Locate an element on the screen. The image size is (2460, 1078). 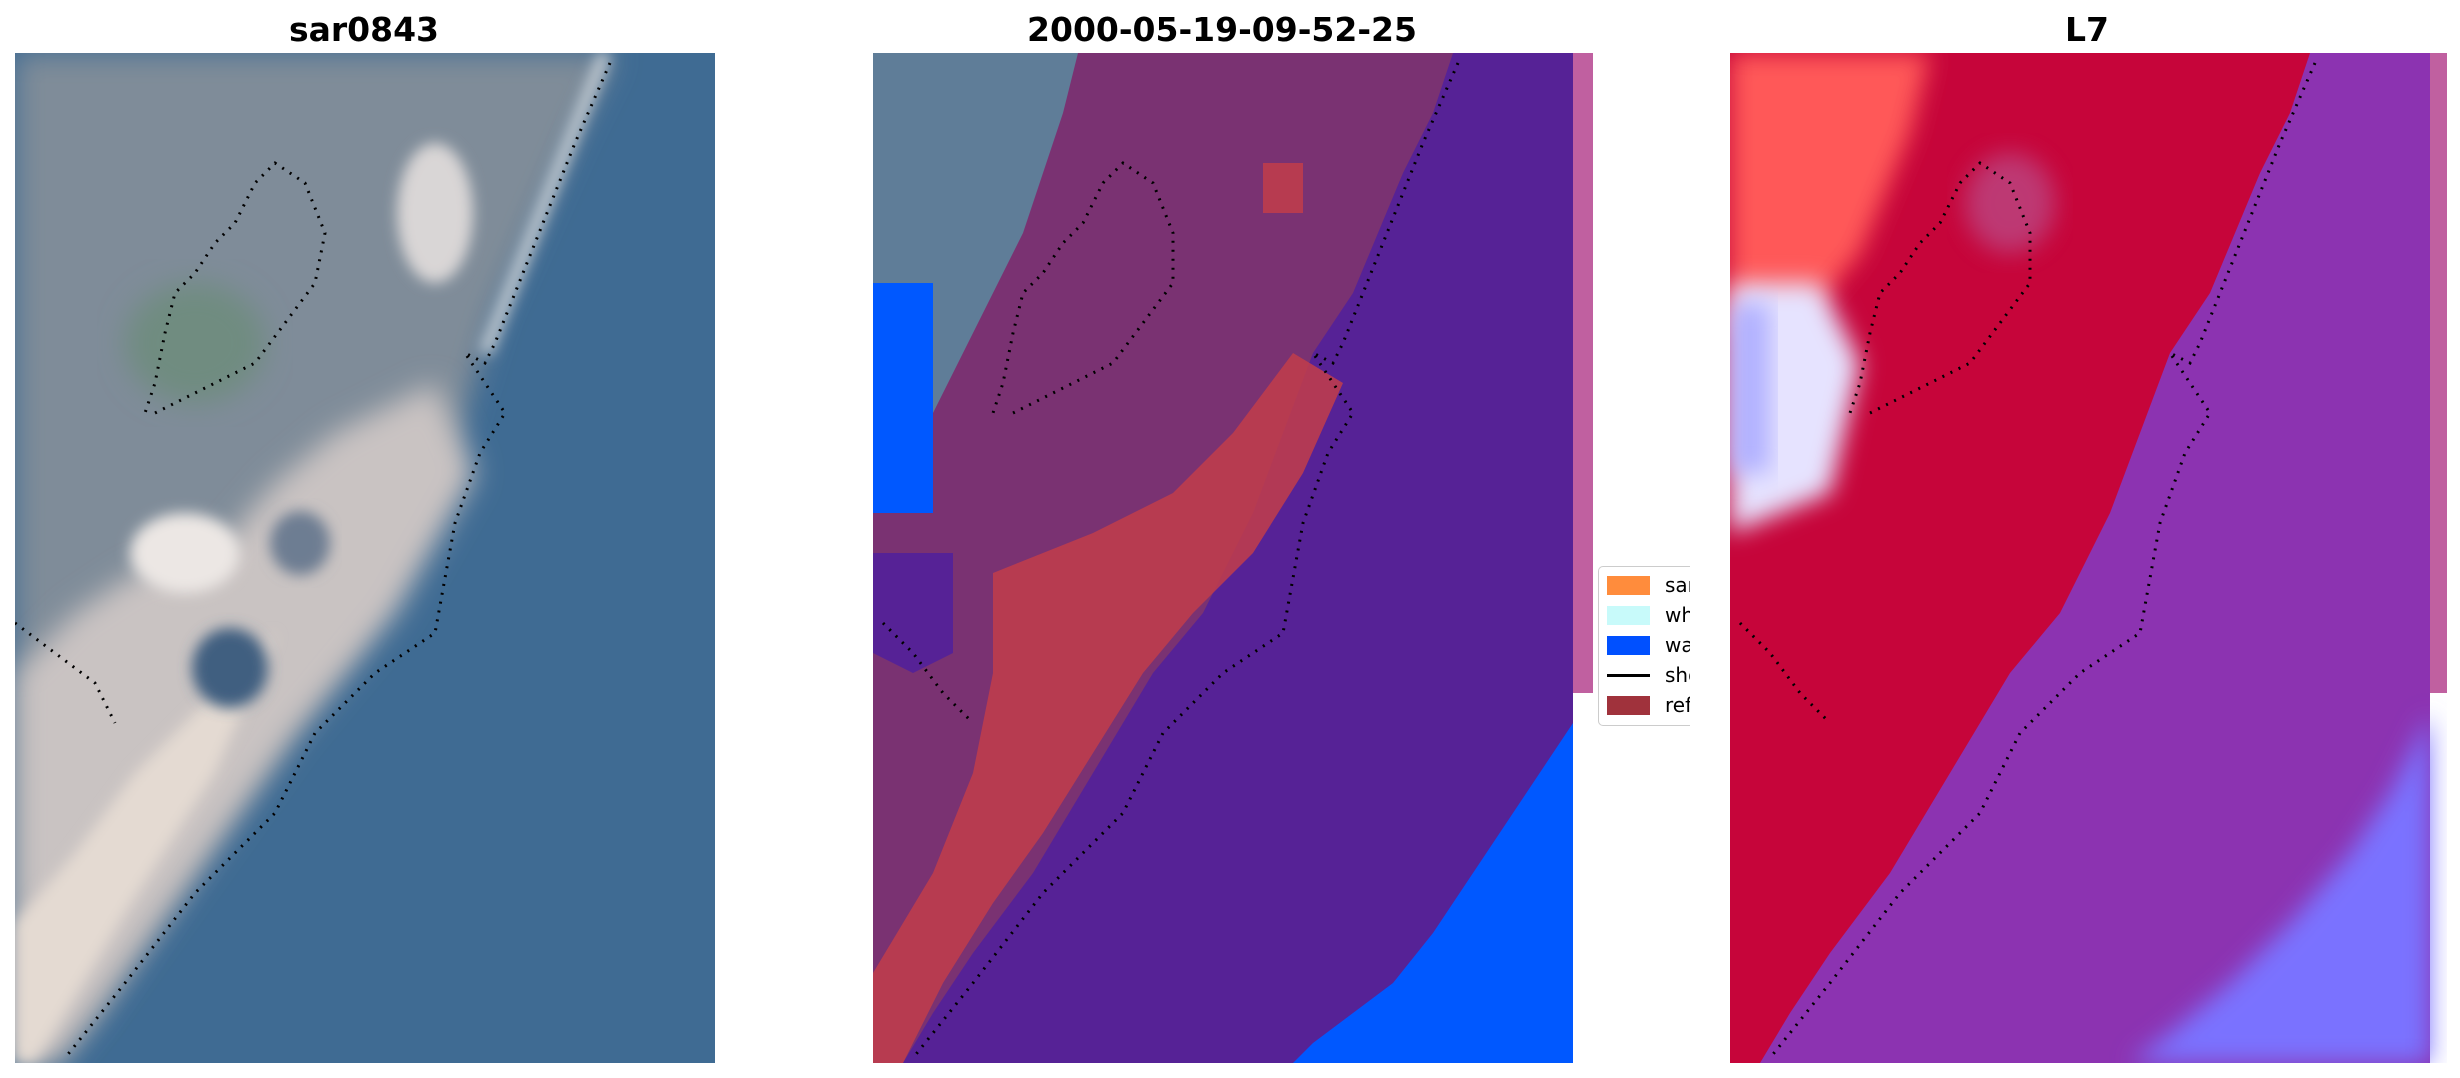
mid-index-patch is located at coordinates (2010, 203).